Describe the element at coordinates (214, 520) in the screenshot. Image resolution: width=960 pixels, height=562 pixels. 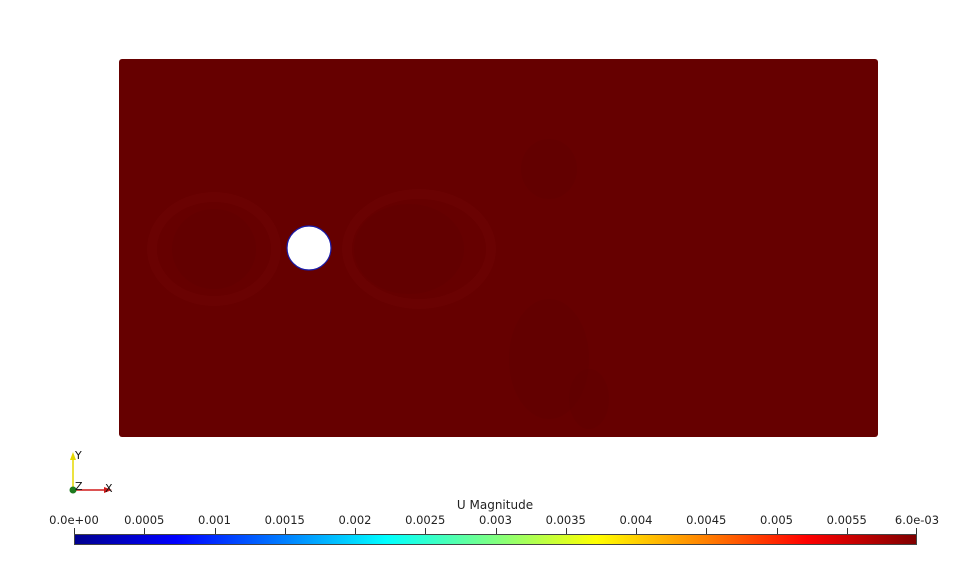
I see `colorbar-tick-label: 0.001` at that location.